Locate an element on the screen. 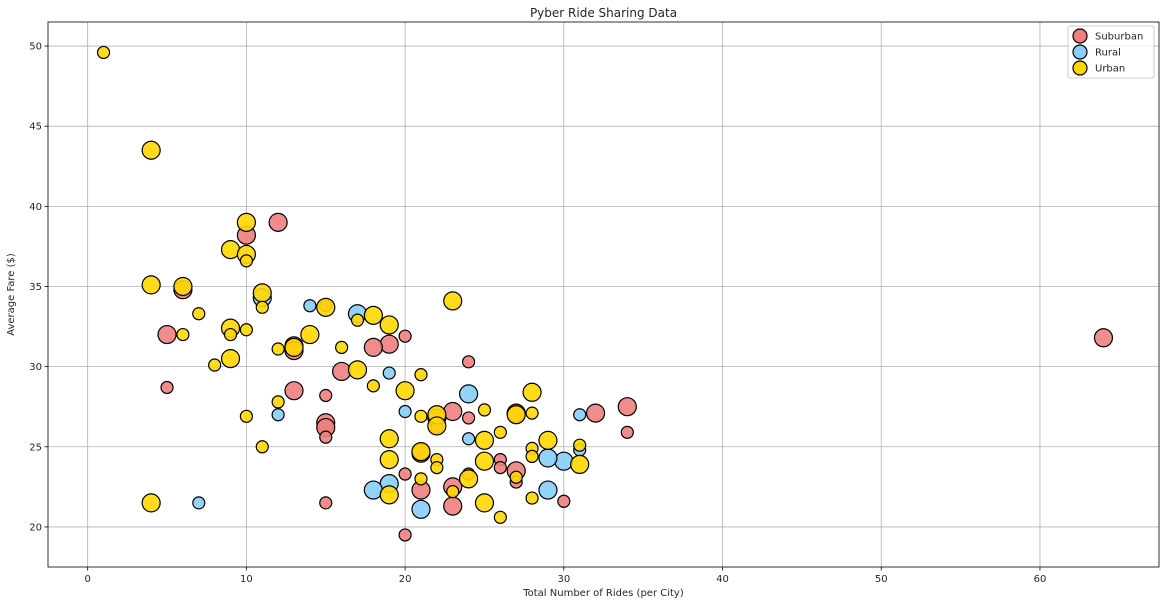 Image resolution: width=1167 pixels, height=604 pixels. legend-marker-suburban is located at coordinates (1080, 36).